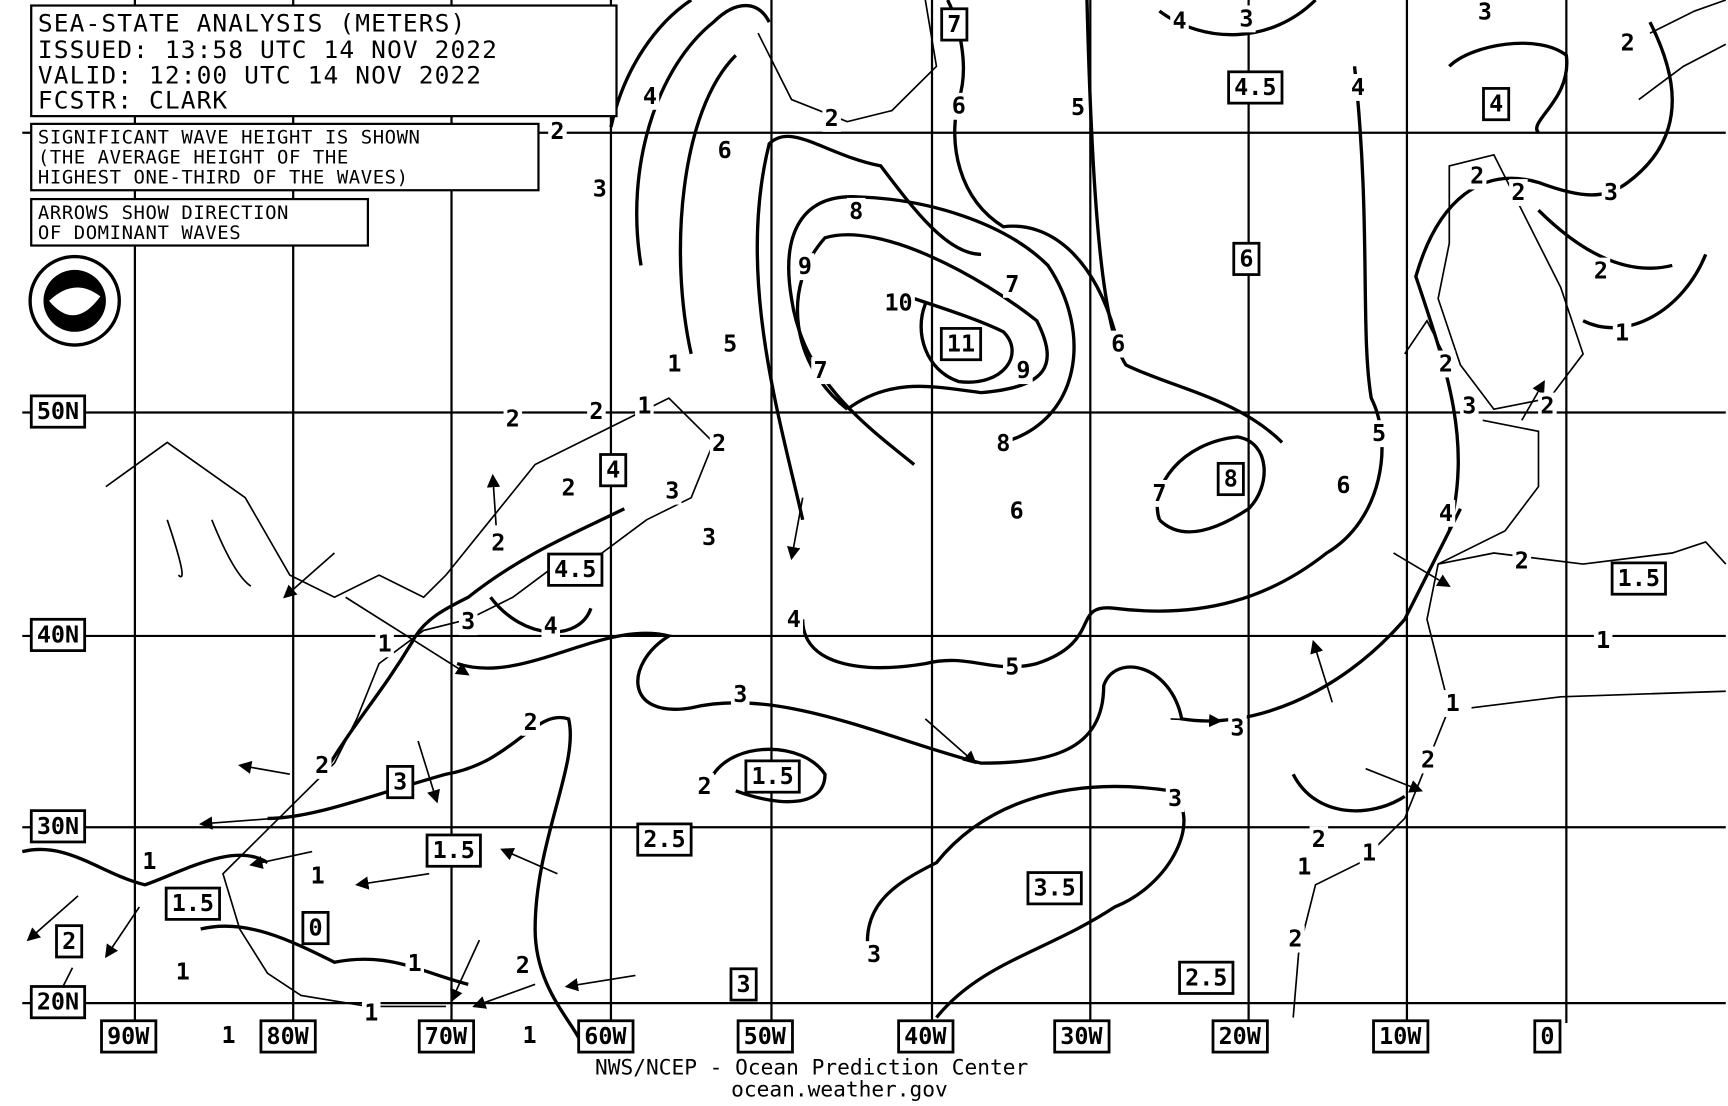 The width and height of the screenshot is (1728, 1106). What do you see at coordinates (811, 1066) in the screenshot?
I see `footer-line: NWS/NCEP - Ocean Prediction Center` at bounding box center [811, 1066].